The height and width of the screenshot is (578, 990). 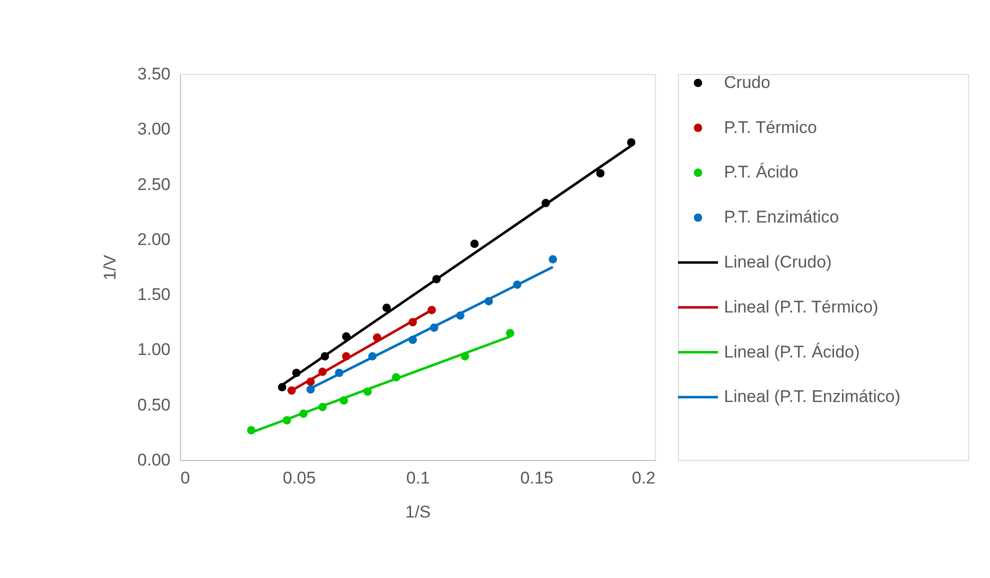 I want to click on x-tick-label: 0.1, so click(x=418, y=478).